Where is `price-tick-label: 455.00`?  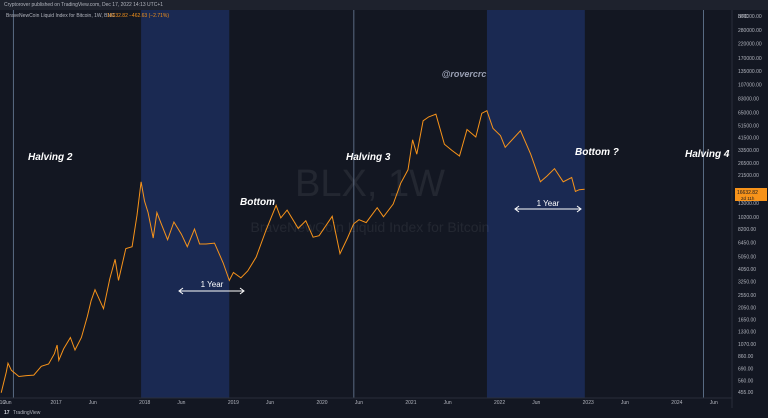 price-tick-label: 455.00 is located at coordinates (746, 393).